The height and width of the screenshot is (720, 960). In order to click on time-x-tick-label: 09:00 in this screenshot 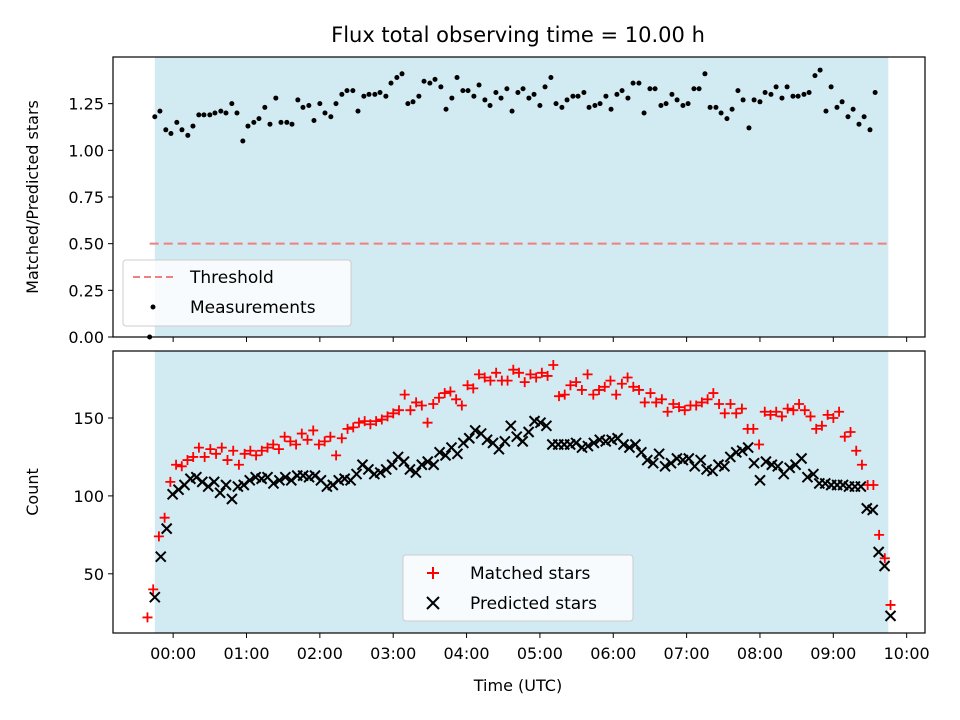, I will do `click(833, 653)`.